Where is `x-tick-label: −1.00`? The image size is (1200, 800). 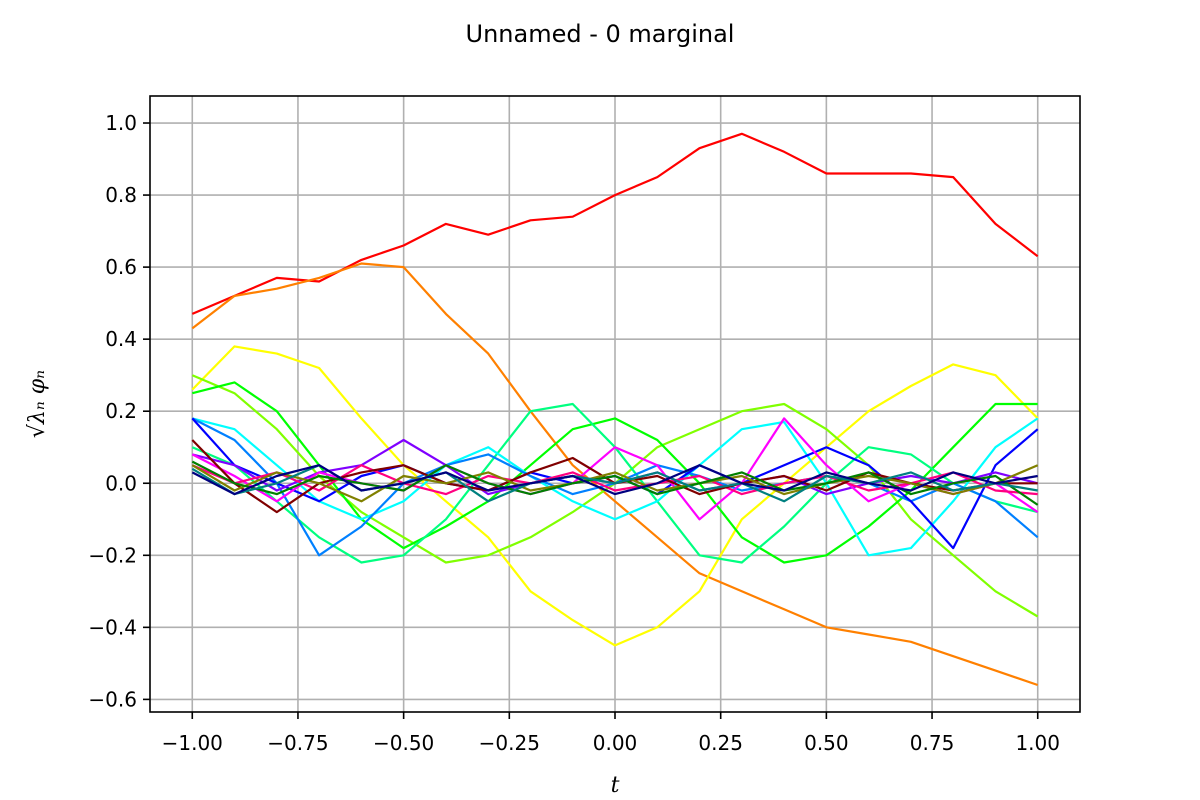 x-tick-label: −1.00 is located at coordinates (192, 743).